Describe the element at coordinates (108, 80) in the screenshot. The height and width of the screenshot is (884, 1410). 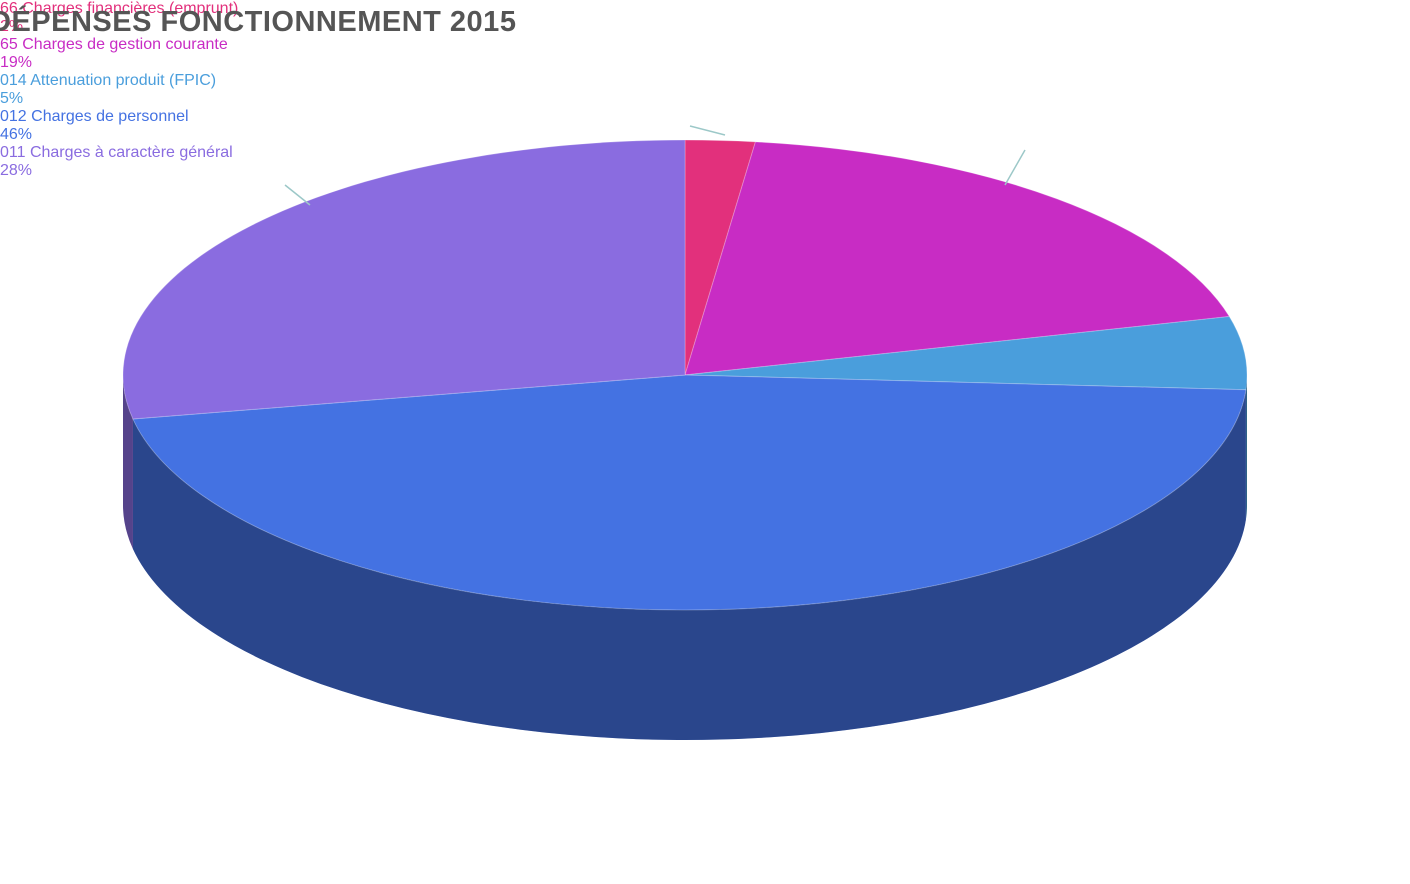
I see `category-label: 014 Attenuation produit (FPIC)` at that location.